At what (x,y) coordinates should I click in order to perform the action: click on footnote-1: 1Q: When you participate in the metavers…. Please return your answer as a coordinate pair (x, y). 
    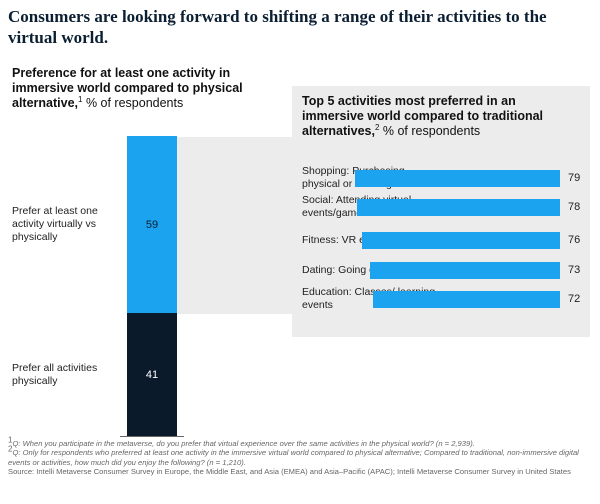
    Looking at the image, I should click on (241, 441).